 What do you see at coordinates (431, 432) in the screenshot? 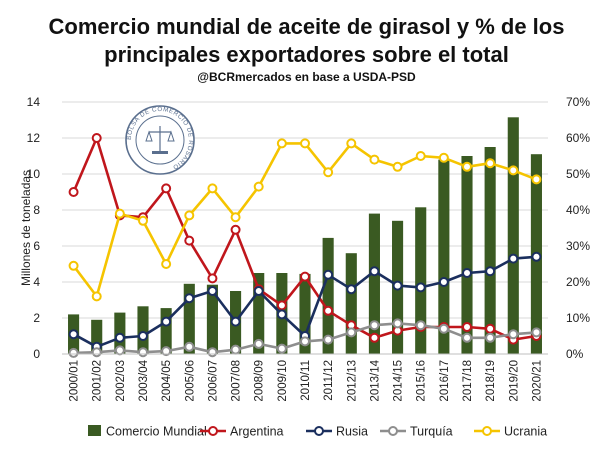
I see `legend-label-turqua: Turquía` at bounding box center [431, 432].